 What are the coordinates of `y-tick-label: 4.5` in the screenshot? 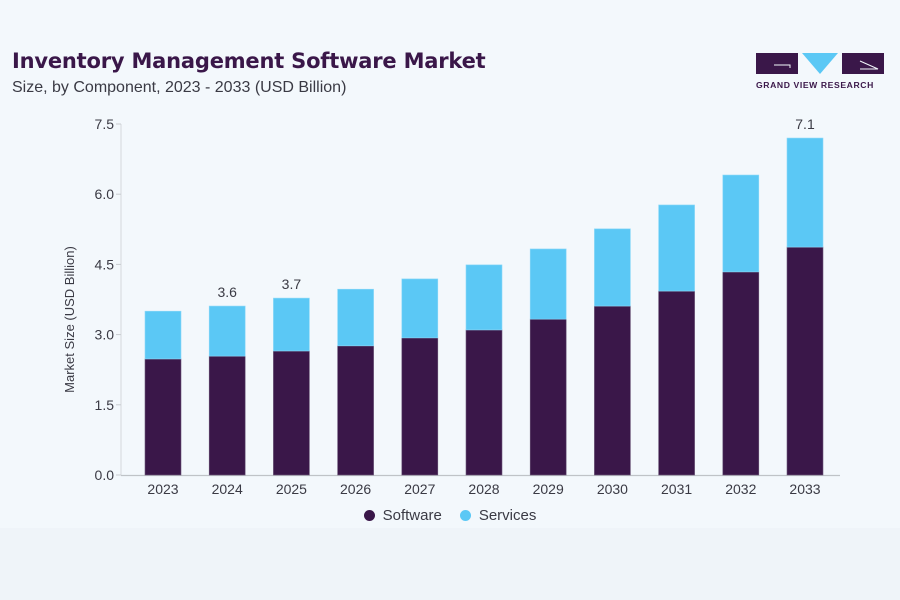 It's located at (105, 264).